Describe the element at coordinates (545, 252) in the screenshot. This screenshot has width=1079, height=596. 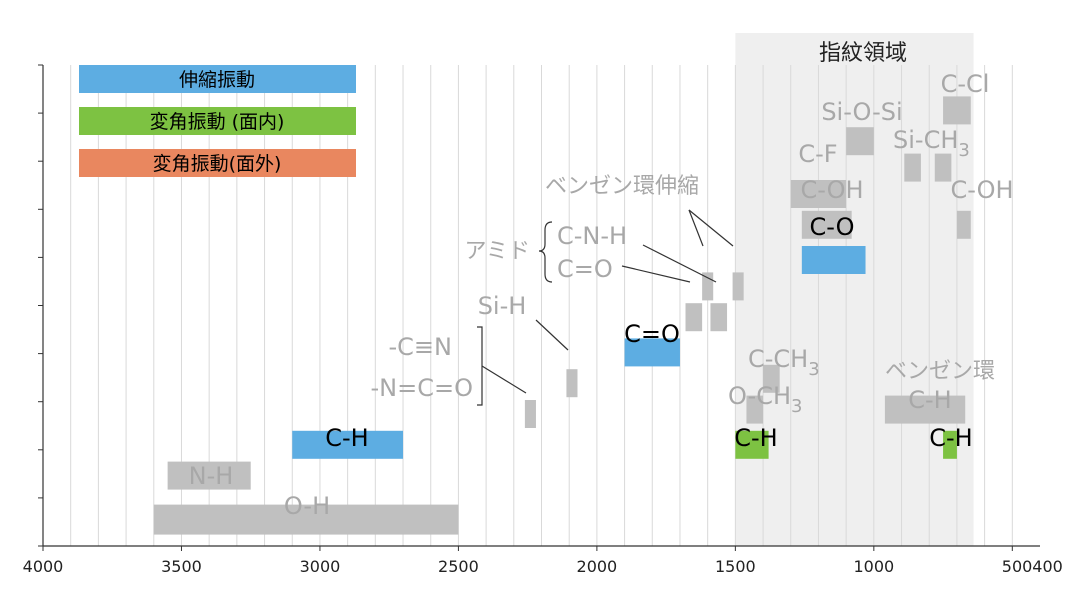
I see `amide-bracket` at that location.